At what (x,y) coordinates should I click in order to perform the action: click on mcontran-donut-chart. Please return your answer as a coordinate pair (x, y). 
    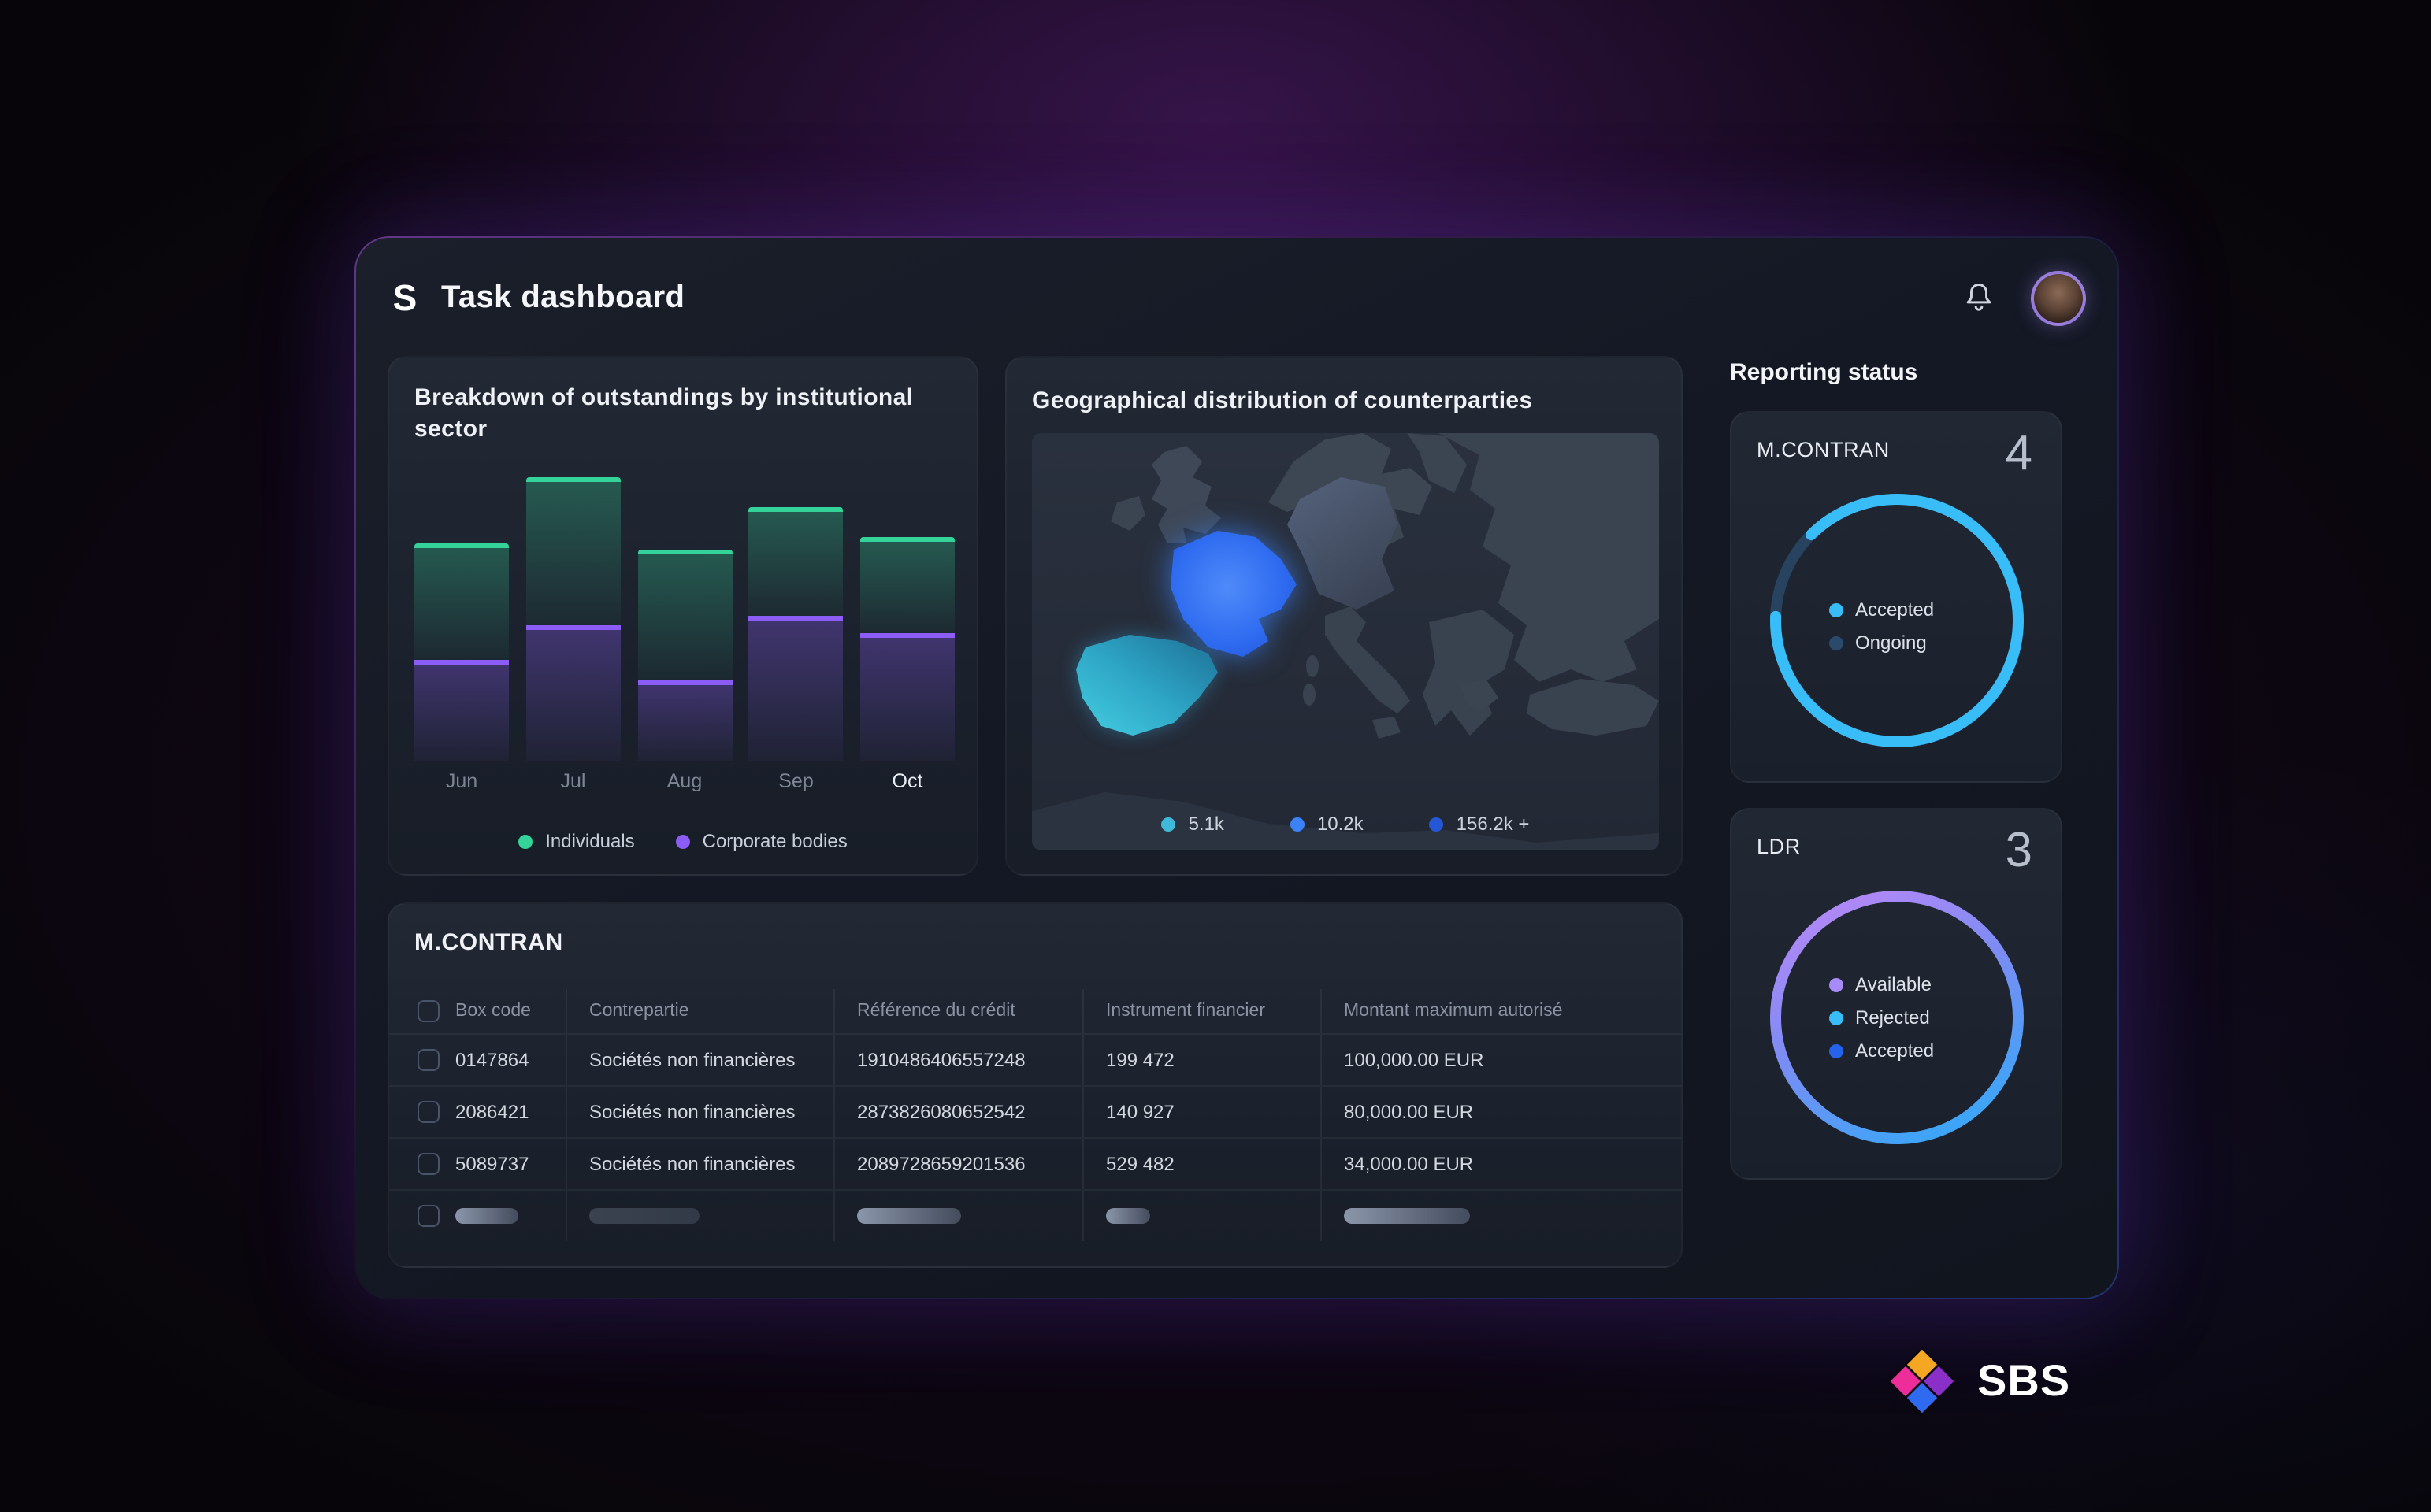
    Looking at the image, I should click on (1897, 621).